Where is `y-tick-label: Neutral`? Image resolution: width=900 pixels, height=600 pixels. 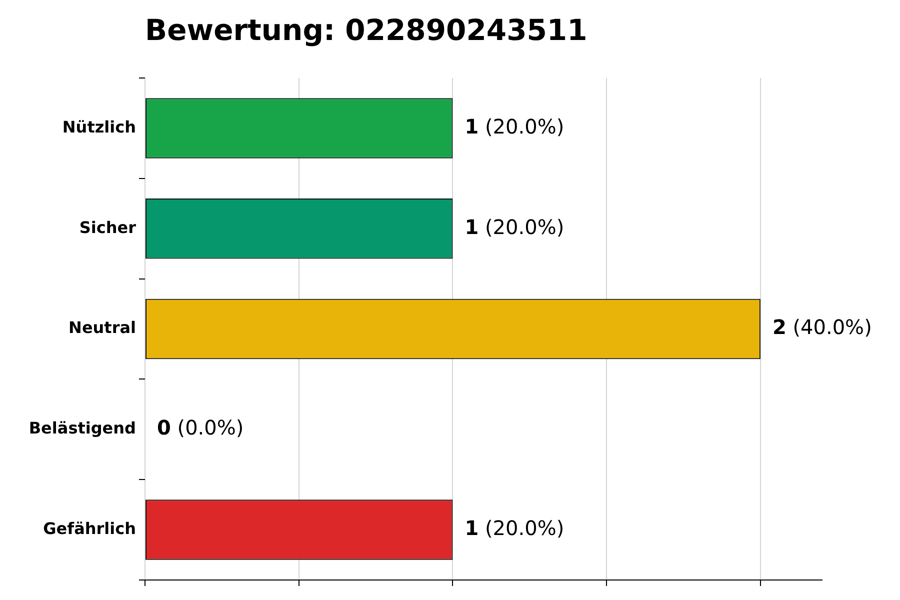
y-tick-label: Neutral is located at coordinates (102, 328).